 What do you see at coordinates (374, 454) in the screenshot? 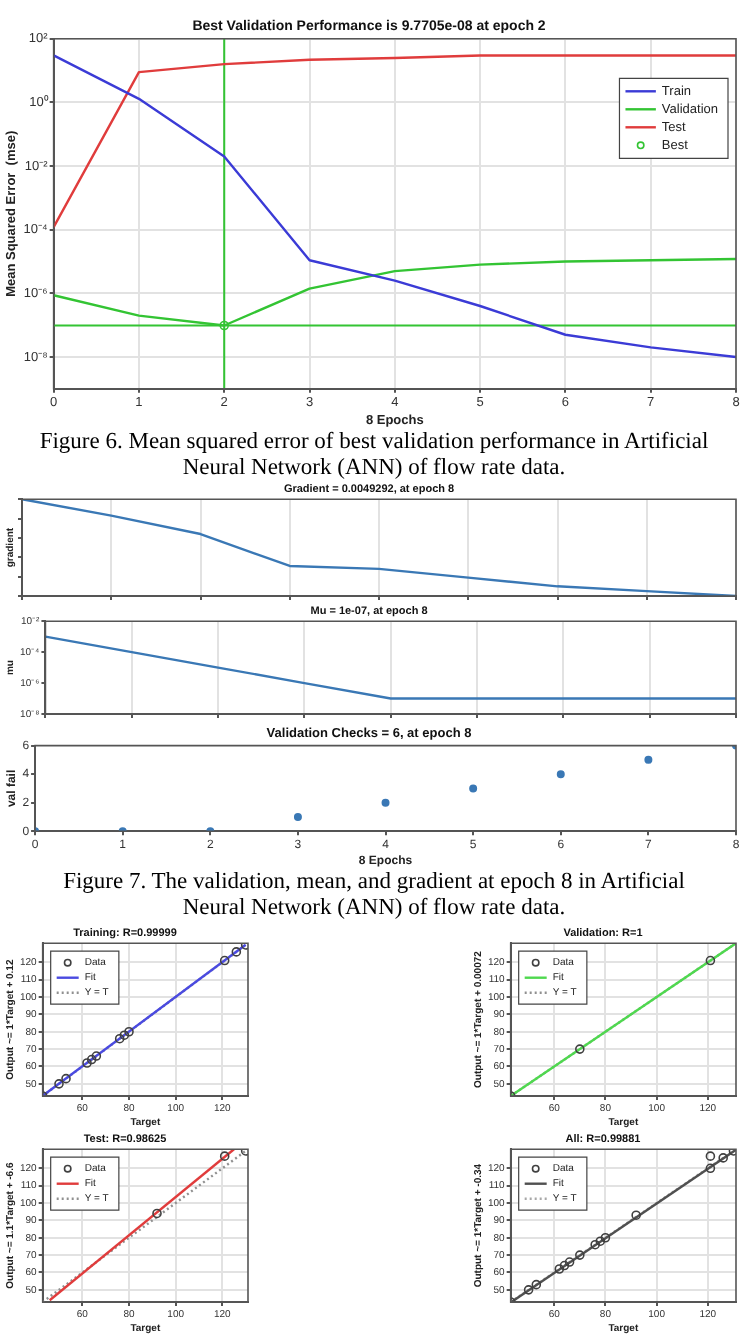
I see `caption: Figure 6. Mean squared error of best validation performance in Artificial Neural Network (ANN) of flow rate data.` at bounding box center [374, 454].